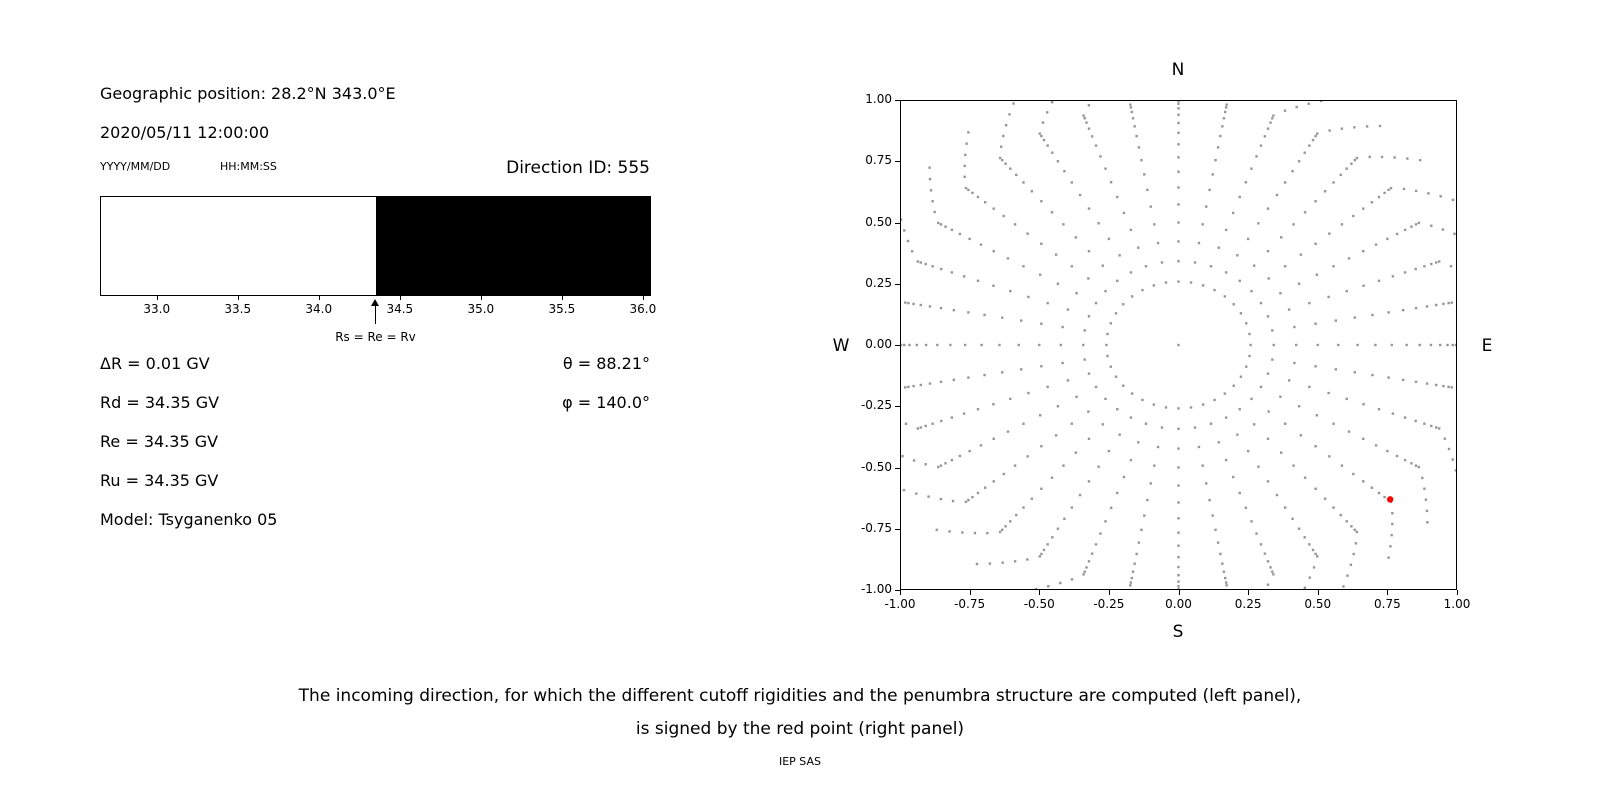 This screenshot has width=1600, height=800. What do you see at coordinates (160, 402) in the screenshot?
I see `param-line: Rd = 34.35 GV` at bounding box center [160, 402].